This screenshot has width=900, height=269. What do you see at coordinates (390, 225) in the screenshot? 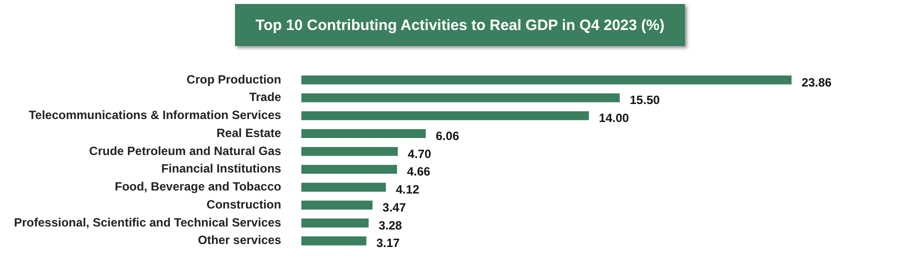
I see `data-label: 3.28` at bounding box center [390, 225].